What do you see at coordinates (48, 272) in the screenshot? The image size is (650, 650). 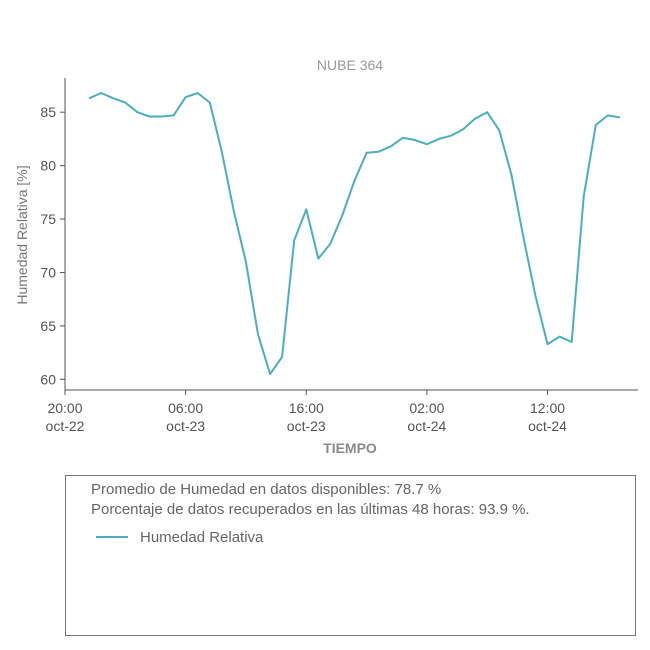 I see `y-tick-label: 70` at bounding box center [48, 272].